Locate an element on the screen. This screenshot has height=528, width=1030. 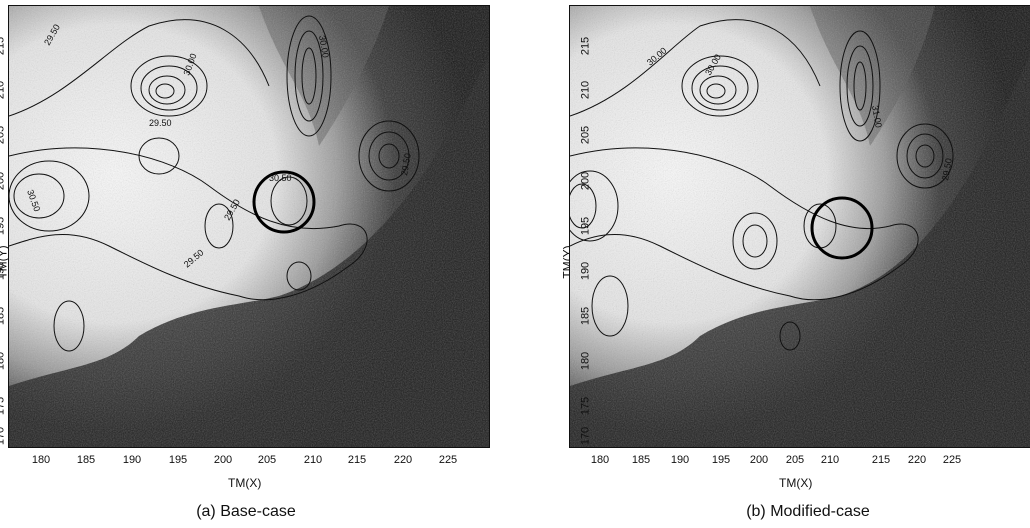
y-axis-label-a: TM(Y) is located at coordinates (5, 262).